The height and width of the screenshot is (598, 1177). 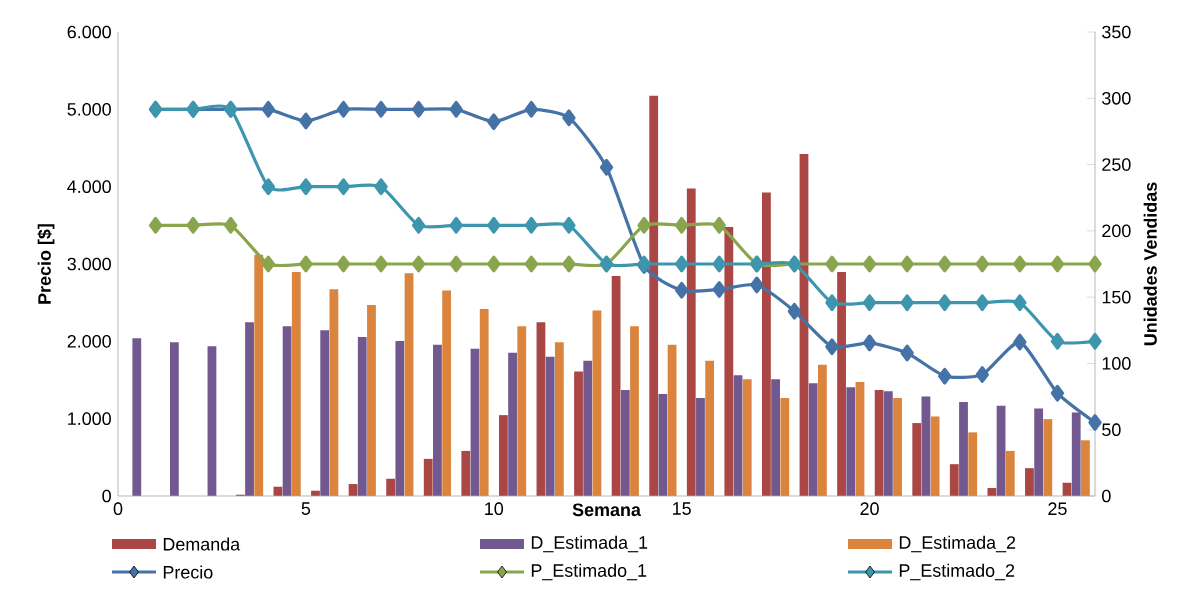 What do you see at coordinates (494, 509) in the screenshot?
I see `x-tick-label: 10` at bounding box center [494, 509].